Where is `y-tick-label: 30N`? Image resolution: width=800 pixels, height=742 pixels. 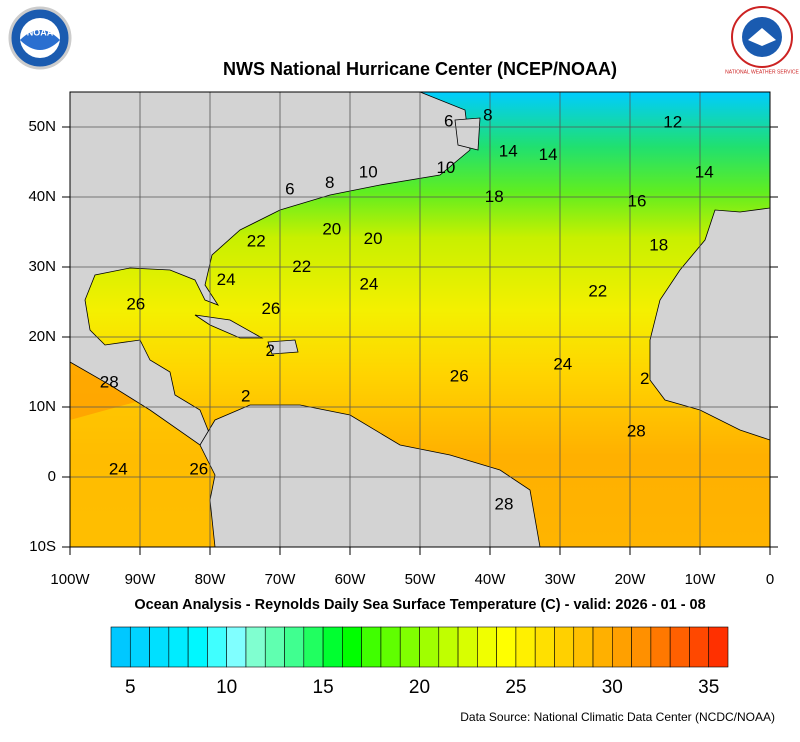 y-tick-label: 30N is located at coordinates (42, 266).